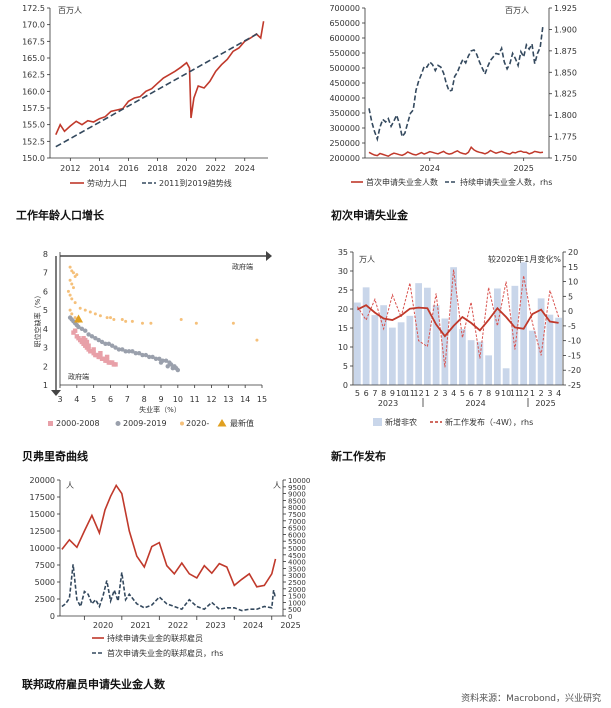 The image size is (611, 708). What do you see at coordinates (570, 296) in the screenshot?
I see `y-tick-right-label: 5` at bounding box center [570, 296].